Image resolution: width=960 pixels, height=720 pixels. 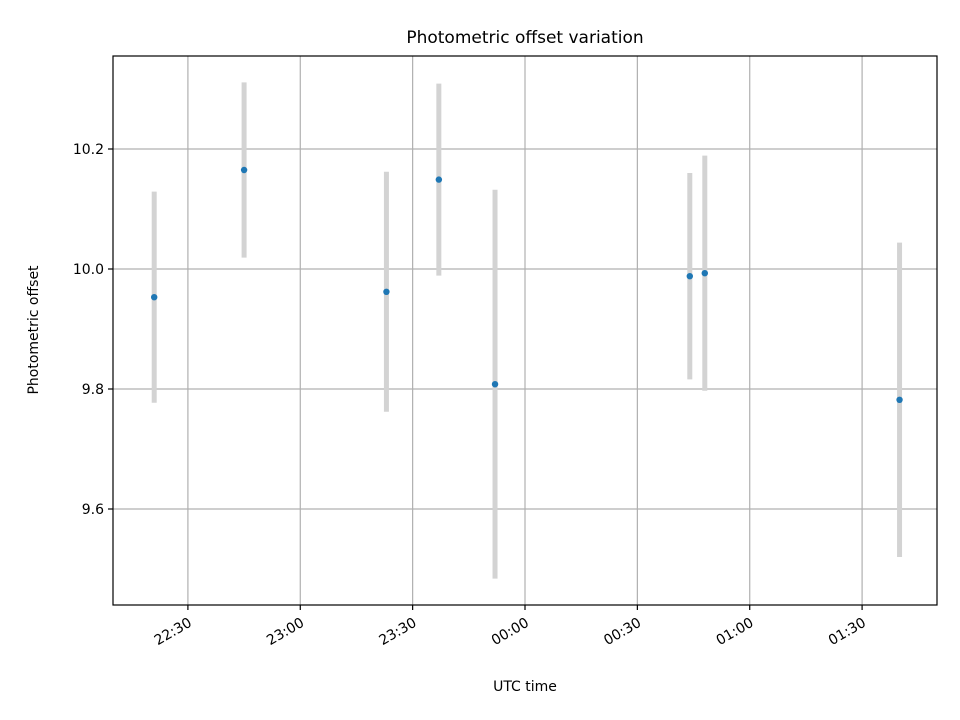 I want to click on y-tick-label: 10.2, so click(x=88, y=150).